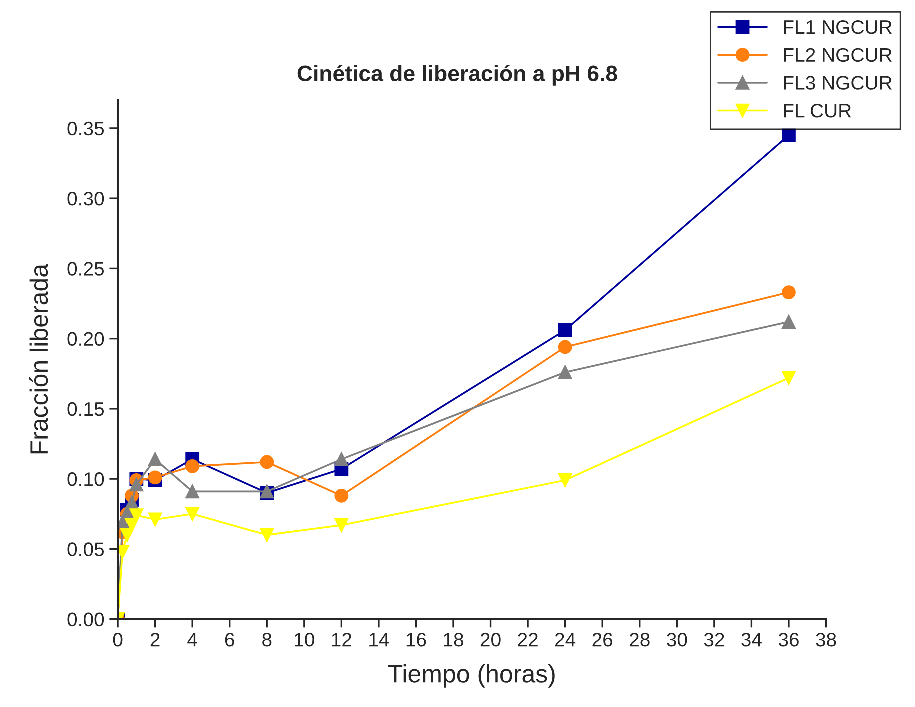 The width and height of the screenshot is (915, 707). Describe the element at coordinates (490, 640) in the screenshot. I see `x-tick-label: 20` at that location.